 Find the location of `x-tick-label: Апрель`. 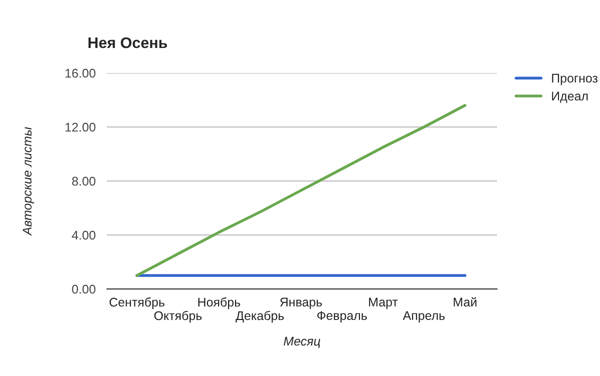

x-tick-label: Апрель is located at coordinates (423, 316).